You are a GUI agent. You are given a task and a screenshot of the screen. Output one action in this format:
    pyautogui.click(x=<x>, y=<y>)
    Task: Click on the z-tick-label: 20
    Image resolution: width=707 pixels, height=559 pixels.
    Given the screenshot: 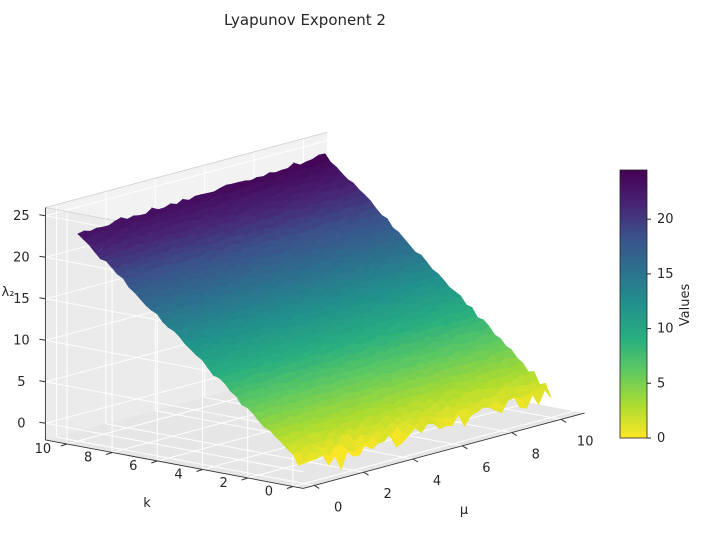 What is the action you would take?
    pyautogui.click(x=21, y=257)
    